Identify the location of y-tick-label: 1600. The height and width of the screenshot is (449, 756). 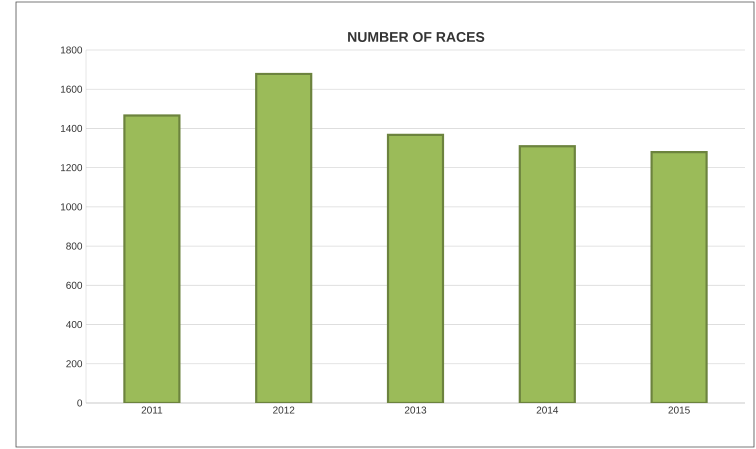
(71, 89).